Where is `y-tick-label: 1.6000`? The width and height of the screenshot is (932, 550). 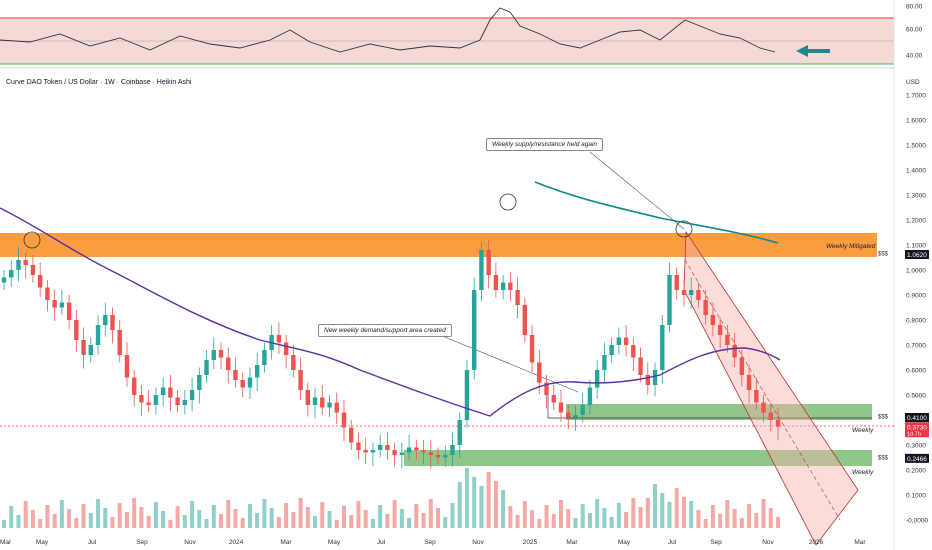
y-tick-label: 1.6000 is located at coordinates (916, 121).